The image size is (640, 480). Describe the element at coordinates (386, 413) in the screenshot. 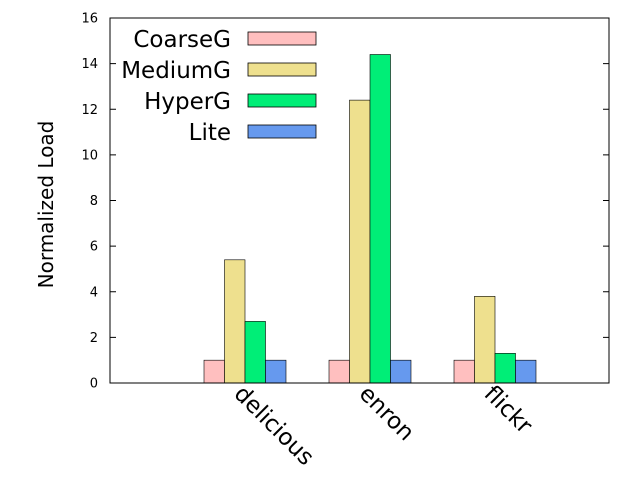

I see `category-label-enron: enron` at that location.